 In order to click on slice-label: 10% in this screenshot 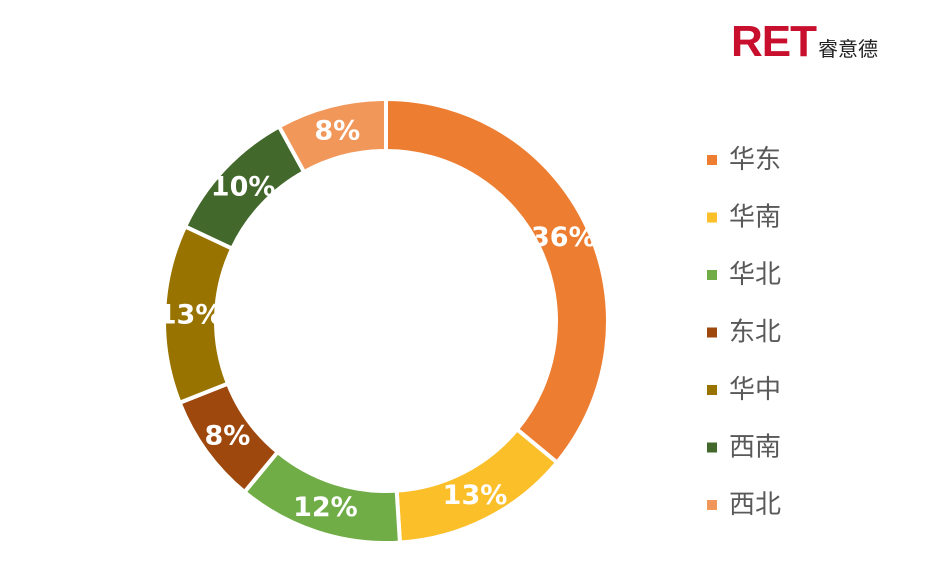, I will do `click(243, 186)`.